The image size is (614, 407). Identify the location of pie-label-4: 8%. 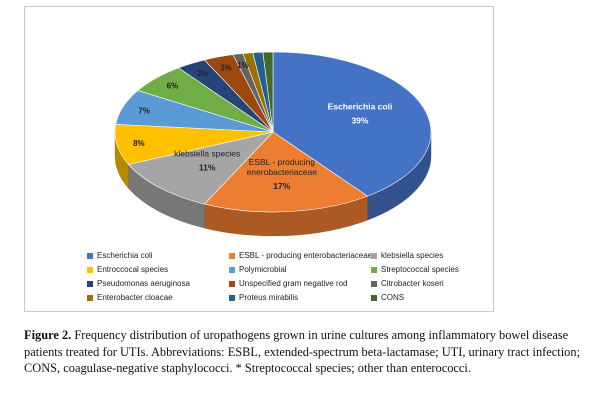
(139, 143).